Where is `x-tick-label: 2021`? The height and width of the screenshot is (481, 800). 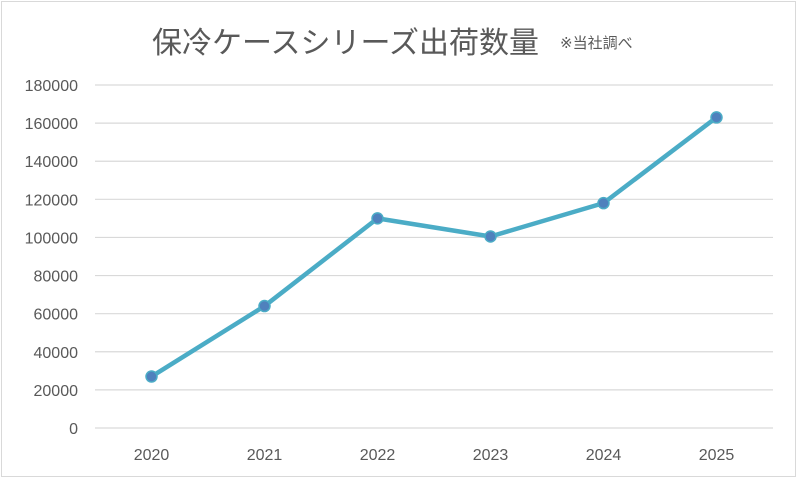
x-tick-label: 2021 is located at coordinates (265, 455).